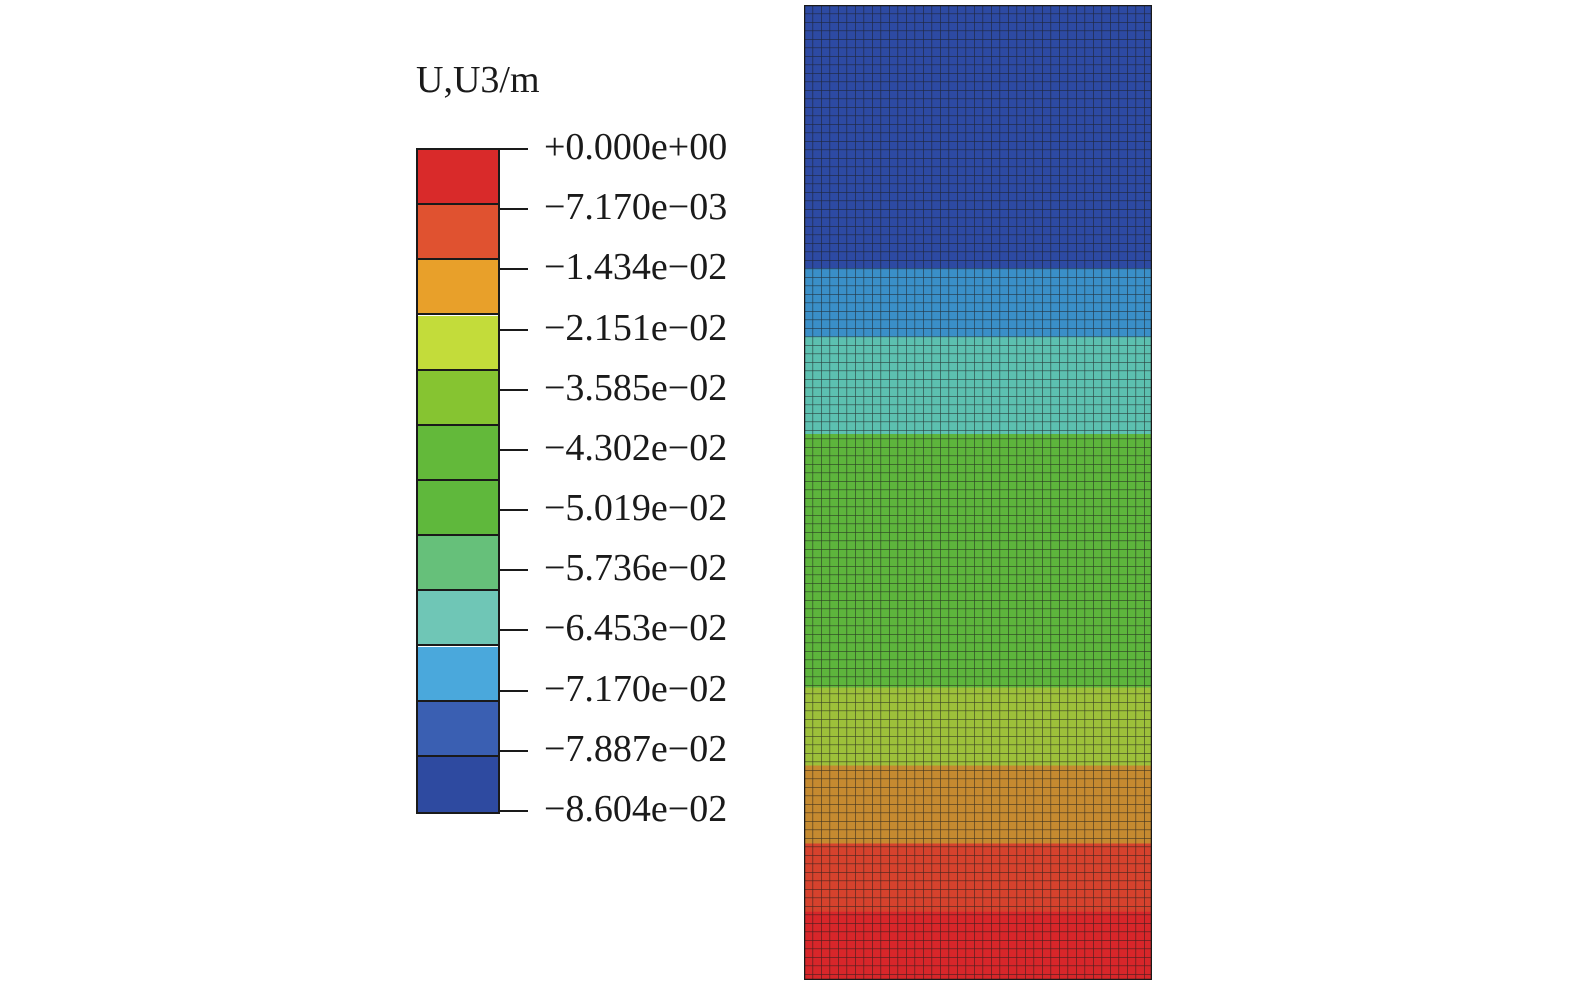 The width and height of the screenshot is (1575, 984). What do you see at coordinates (636, 387) in the screenshot?
I see `legend-tick-label: −3.585e−02` at bounding box center [636, 387].